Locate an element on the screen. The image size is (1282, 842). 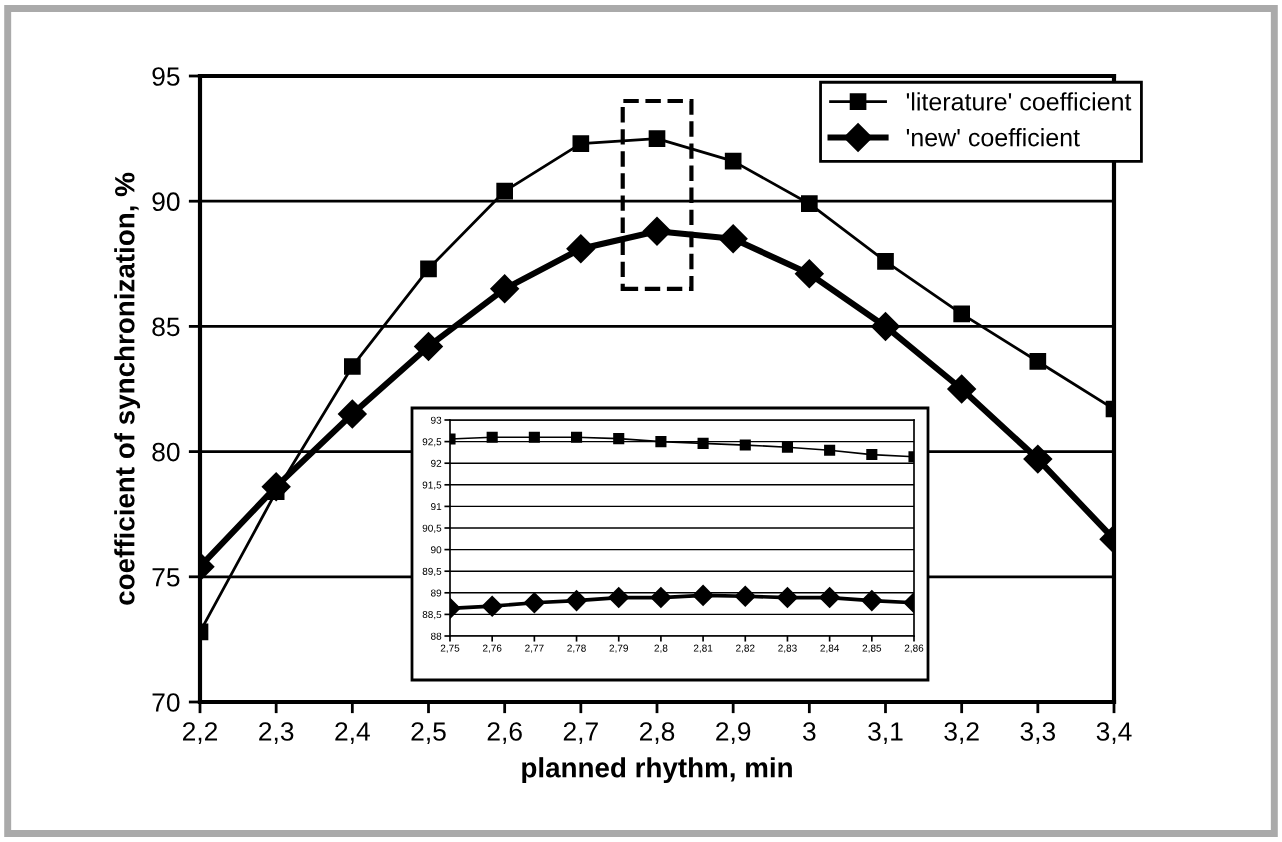
x-axis-title: planned rhythm, min is located at coordinates (657, 770).